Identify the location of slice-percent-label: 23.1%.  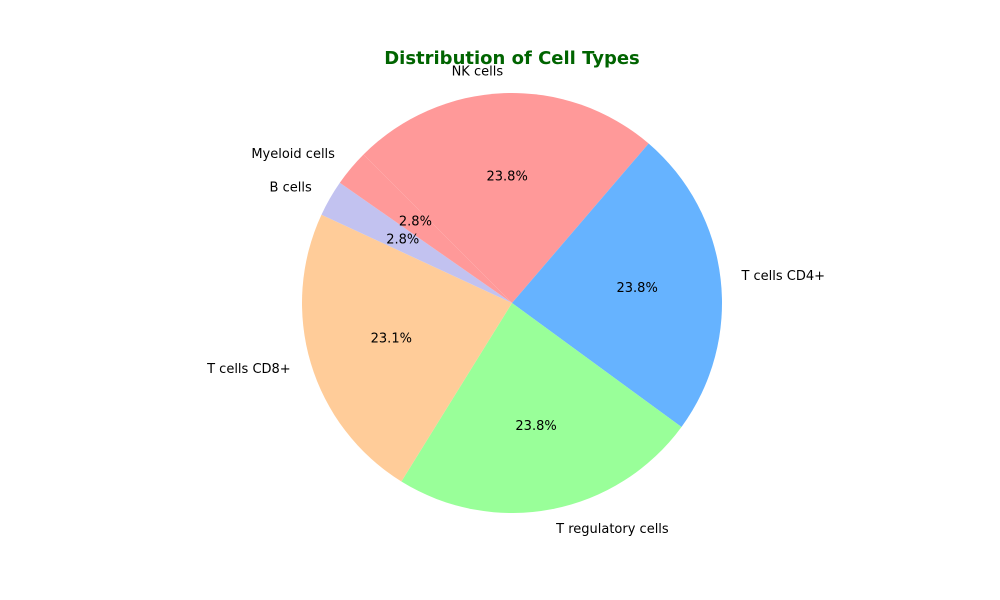
(391, 339).